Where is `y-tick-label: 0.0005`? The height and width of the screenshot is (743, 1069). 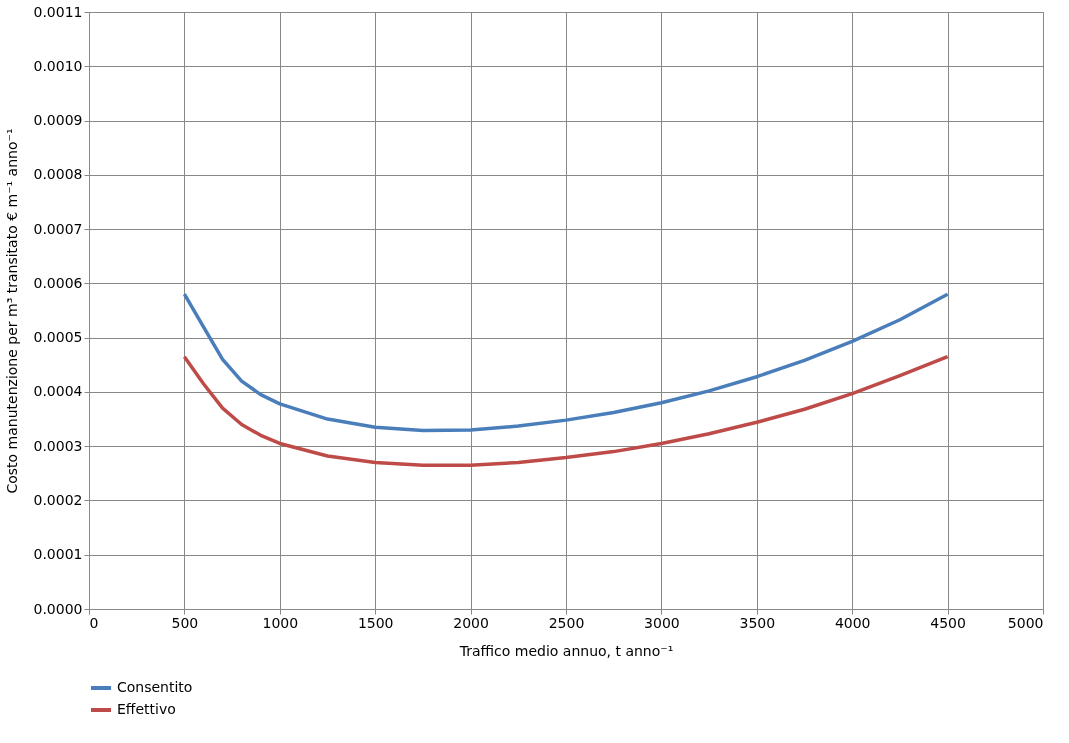
y-tick-label: 0.0005 is located at coordinates (58, 337).